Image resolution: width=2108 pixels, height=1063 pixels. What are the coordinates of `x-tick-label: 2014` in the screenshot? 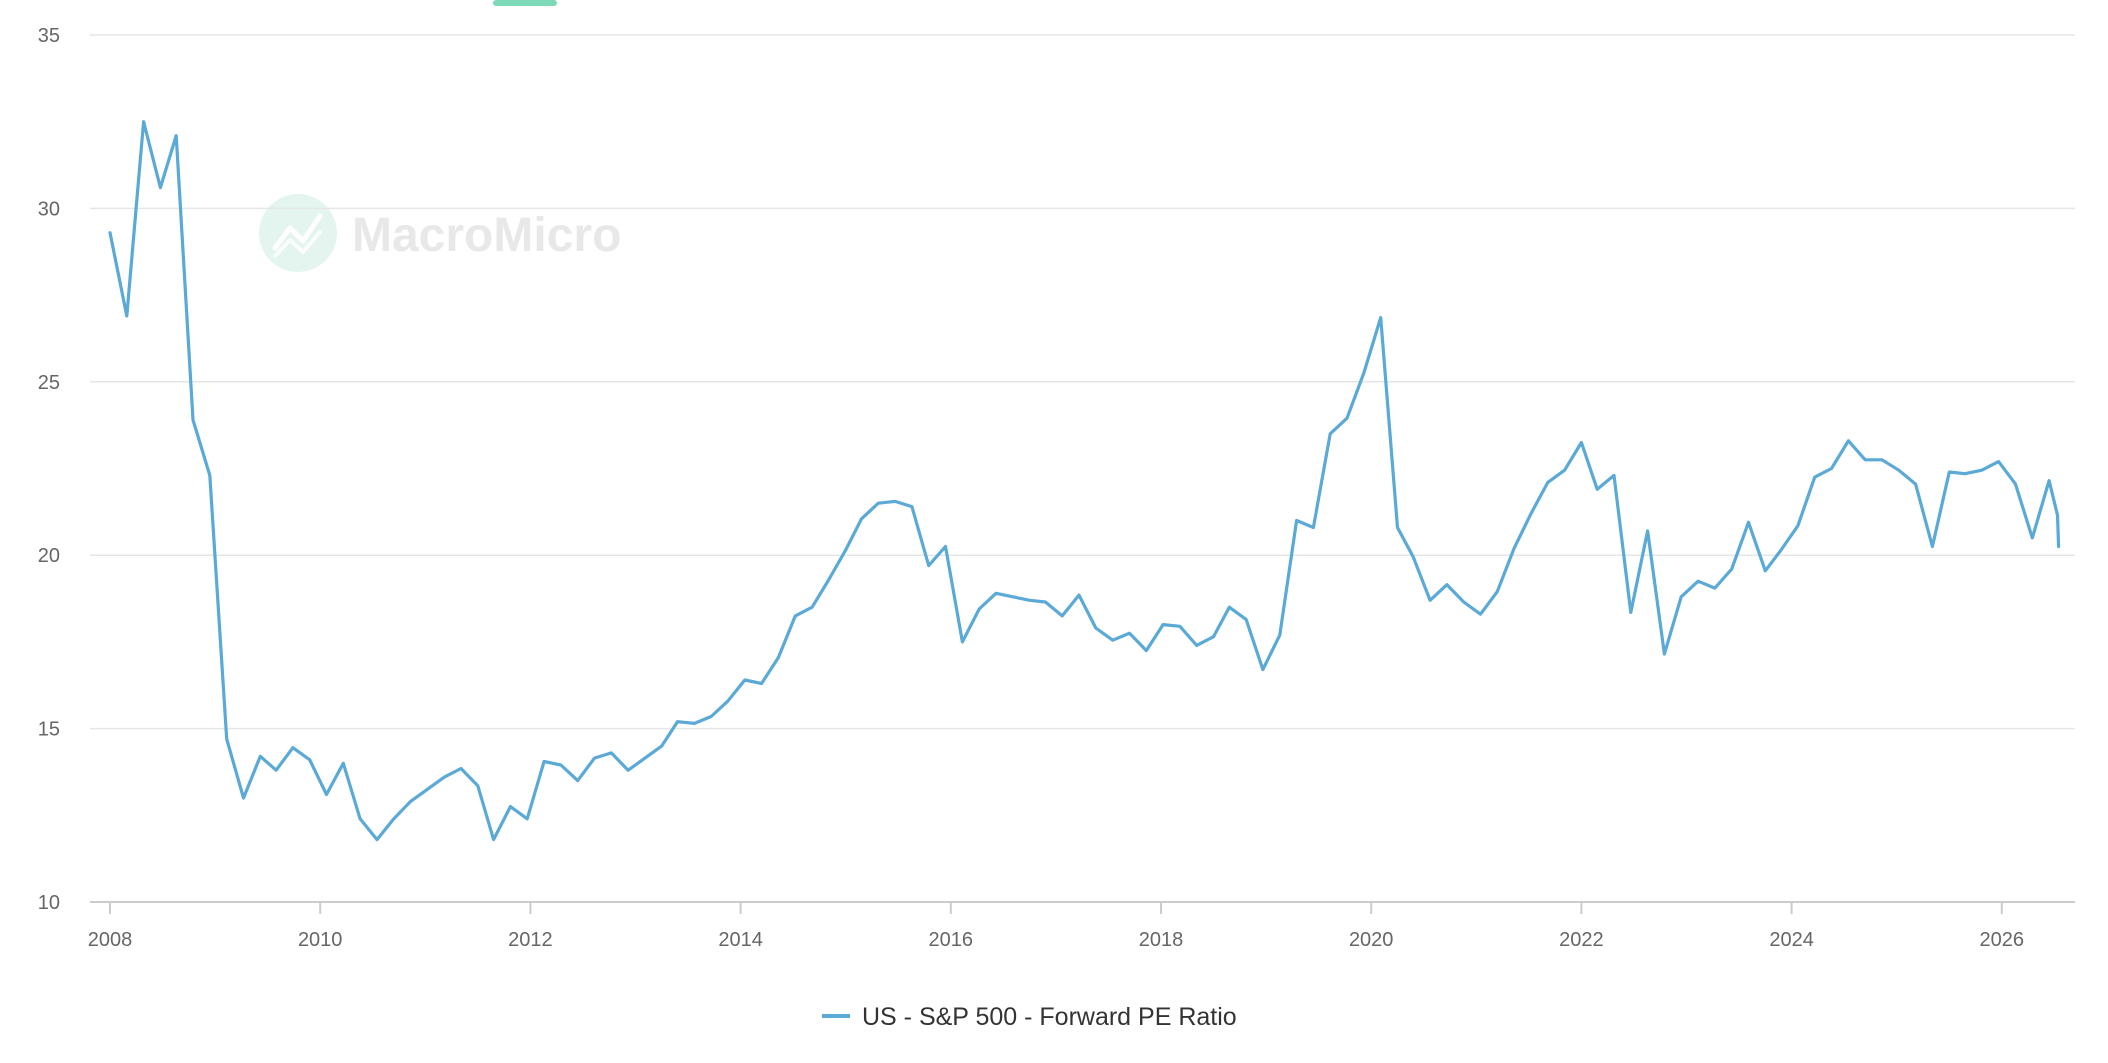 It's located at (740, 940).